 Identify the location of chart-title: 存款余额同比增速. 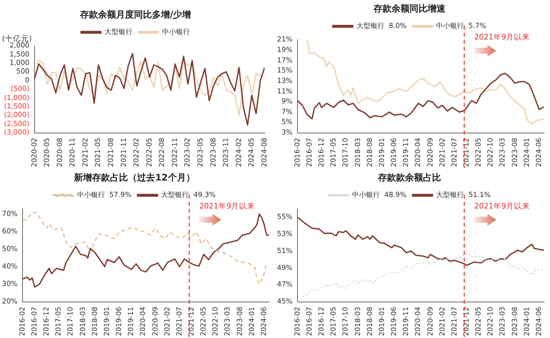
(409, 9).